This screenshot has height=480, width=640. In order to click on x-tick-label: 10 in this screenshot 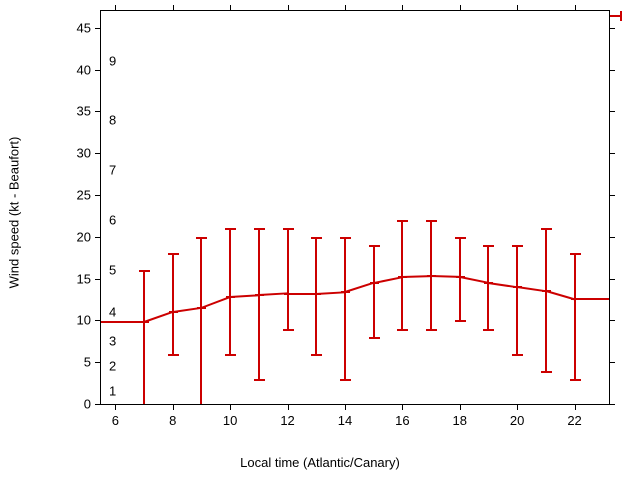, I will do `click(230, 420)`.